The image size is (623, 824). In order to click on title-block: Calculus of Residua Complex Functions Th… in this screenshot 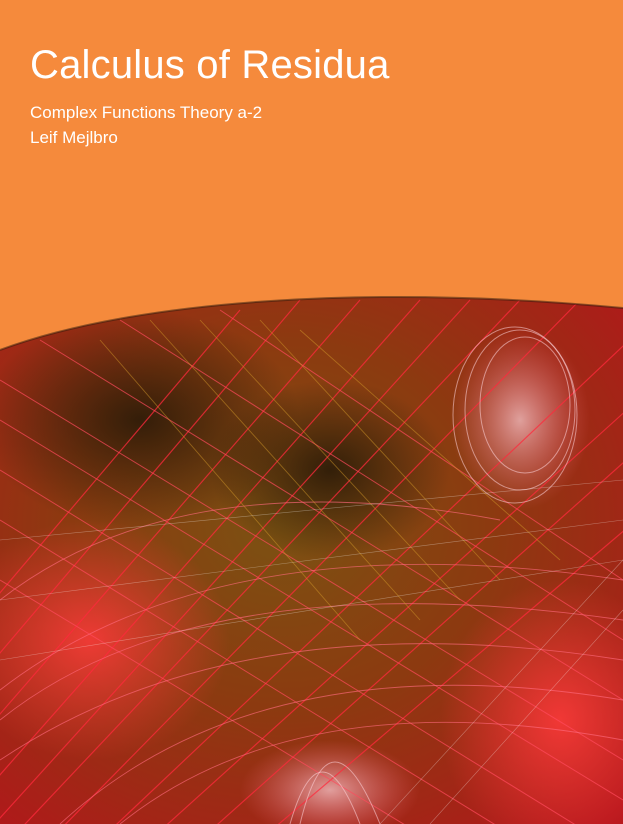, I will do `click(310, 95)`.